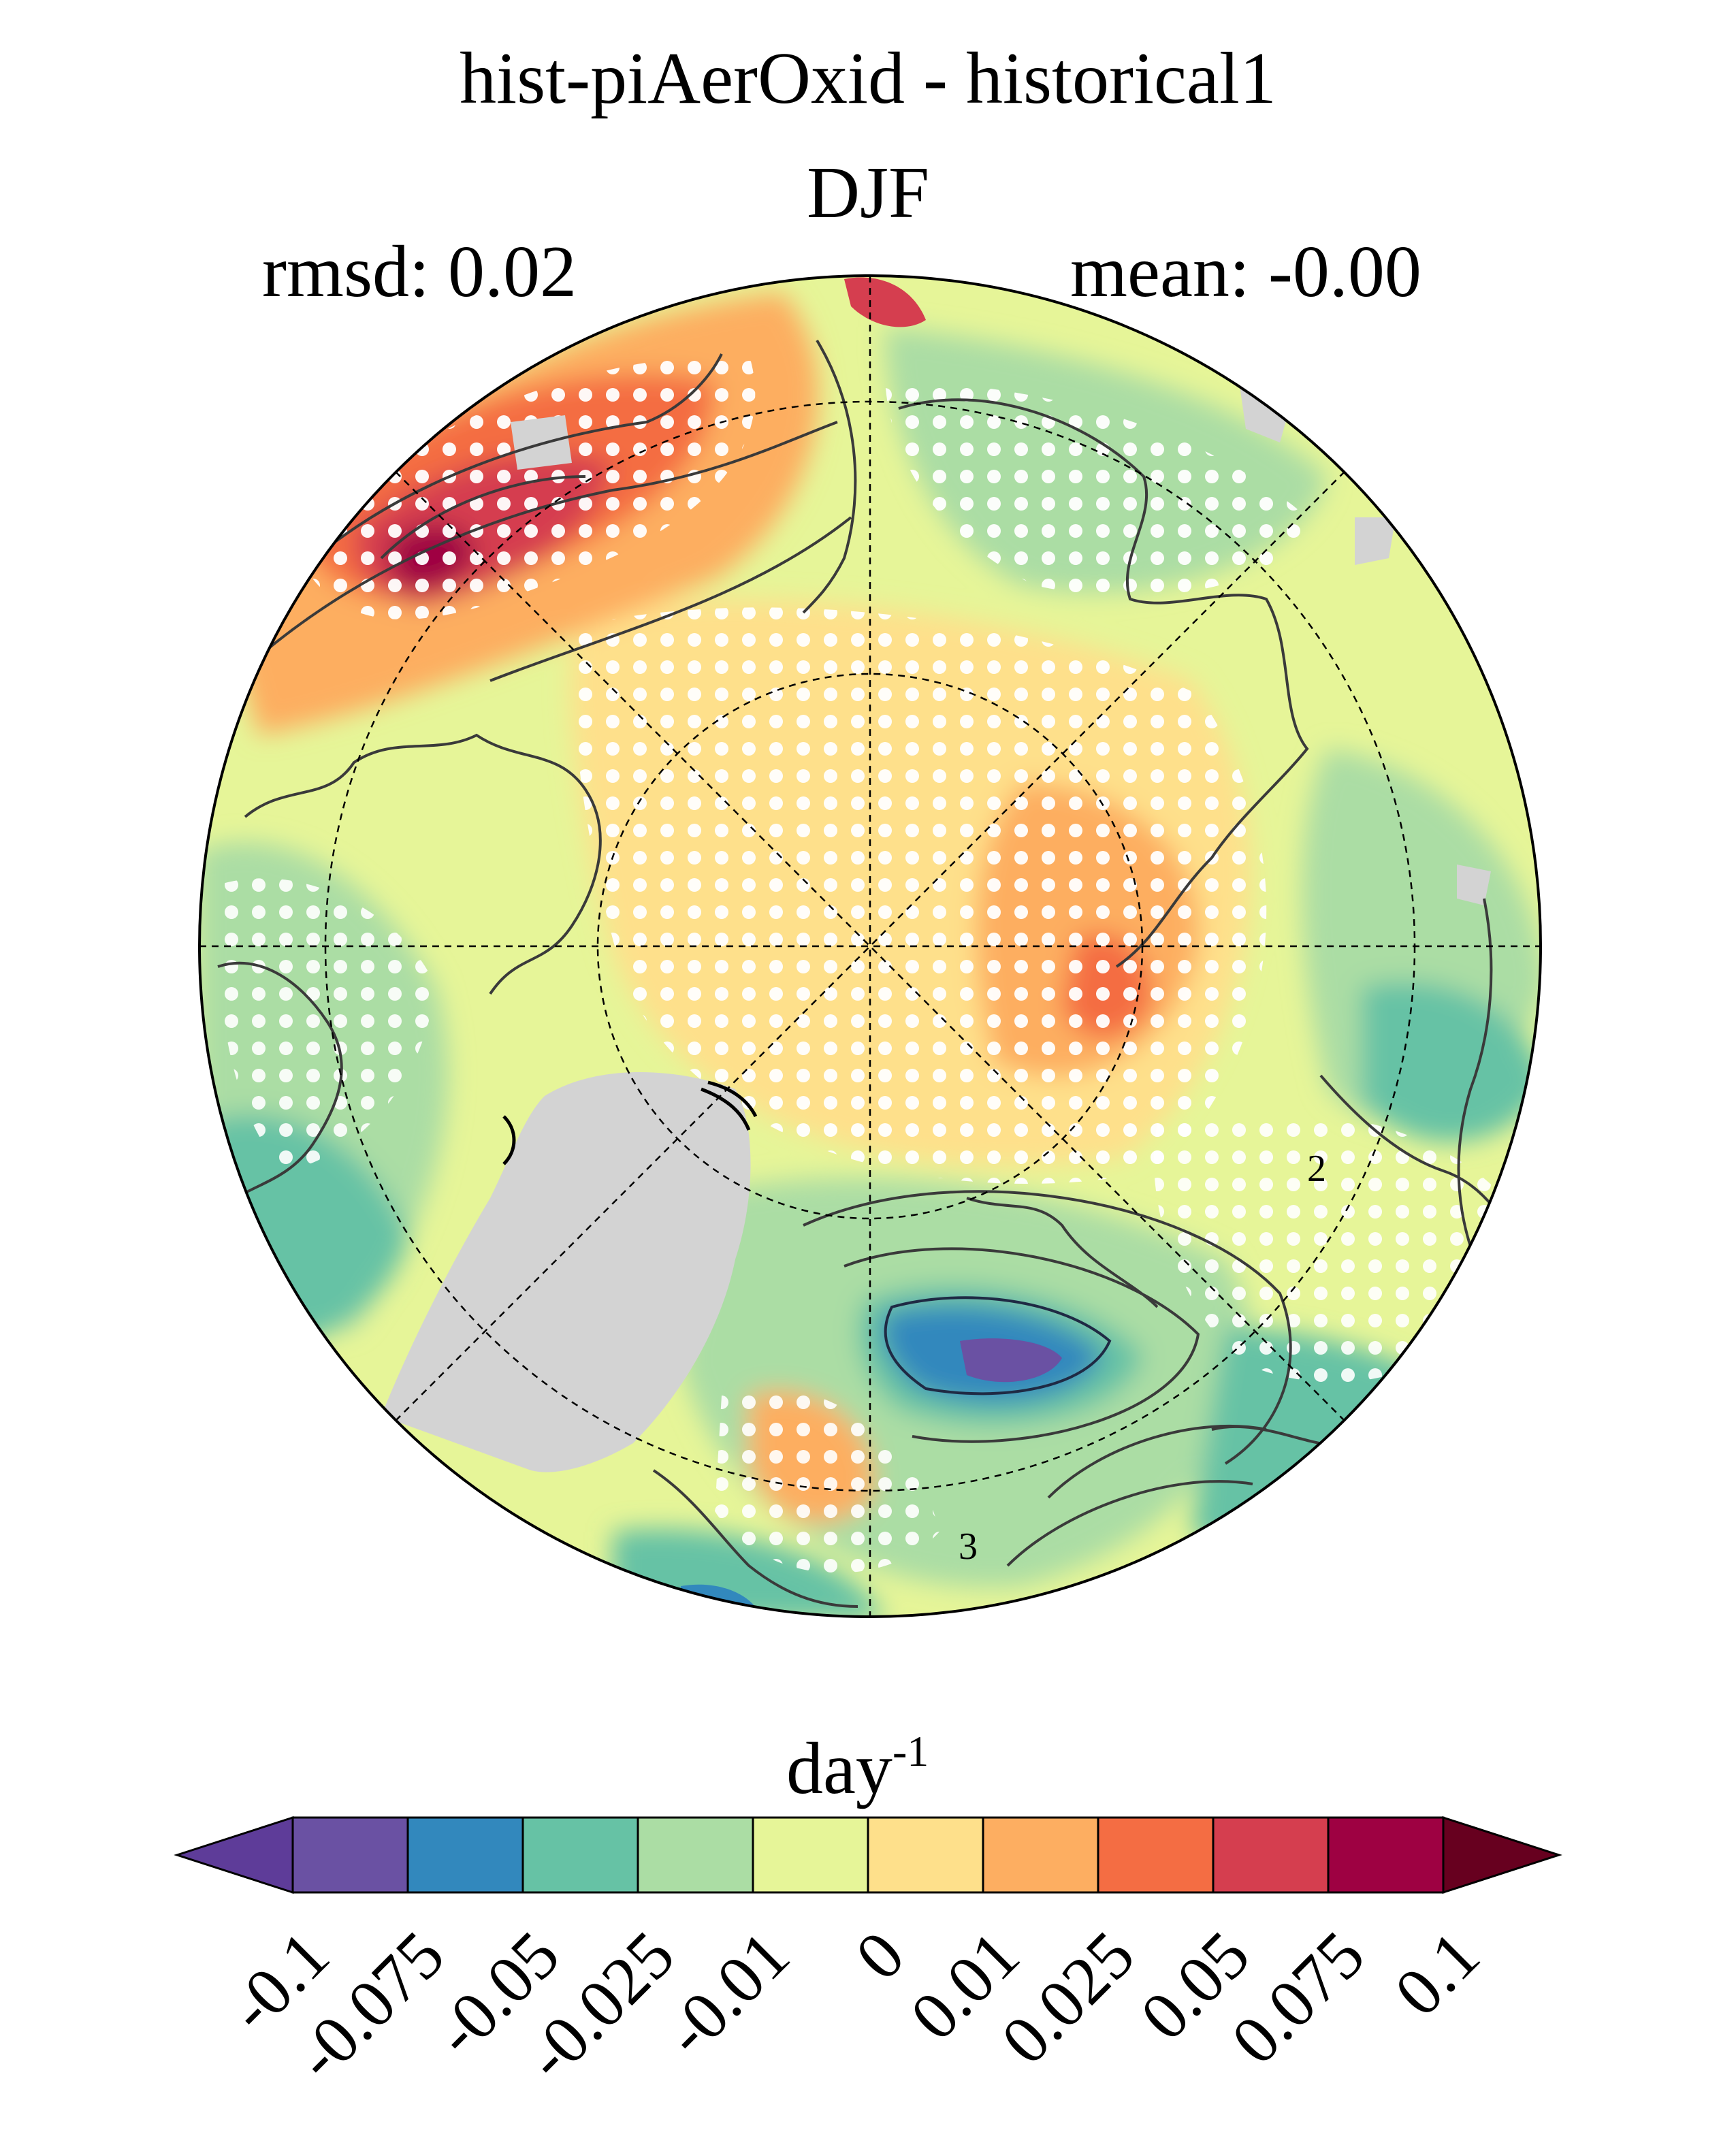  What do you see at coordinates (857, 1768) in the screenshot?
I see `colorbar-unit: day-1` at bounding box center [857, 1768].